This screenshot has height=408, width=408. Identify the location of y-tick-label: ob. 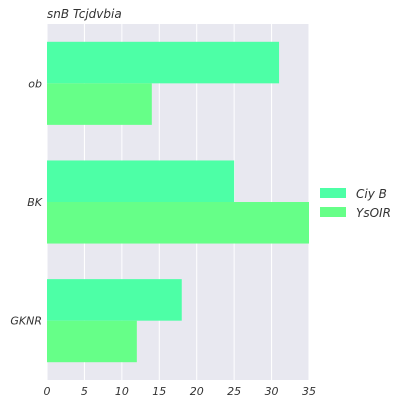
(35, 83).